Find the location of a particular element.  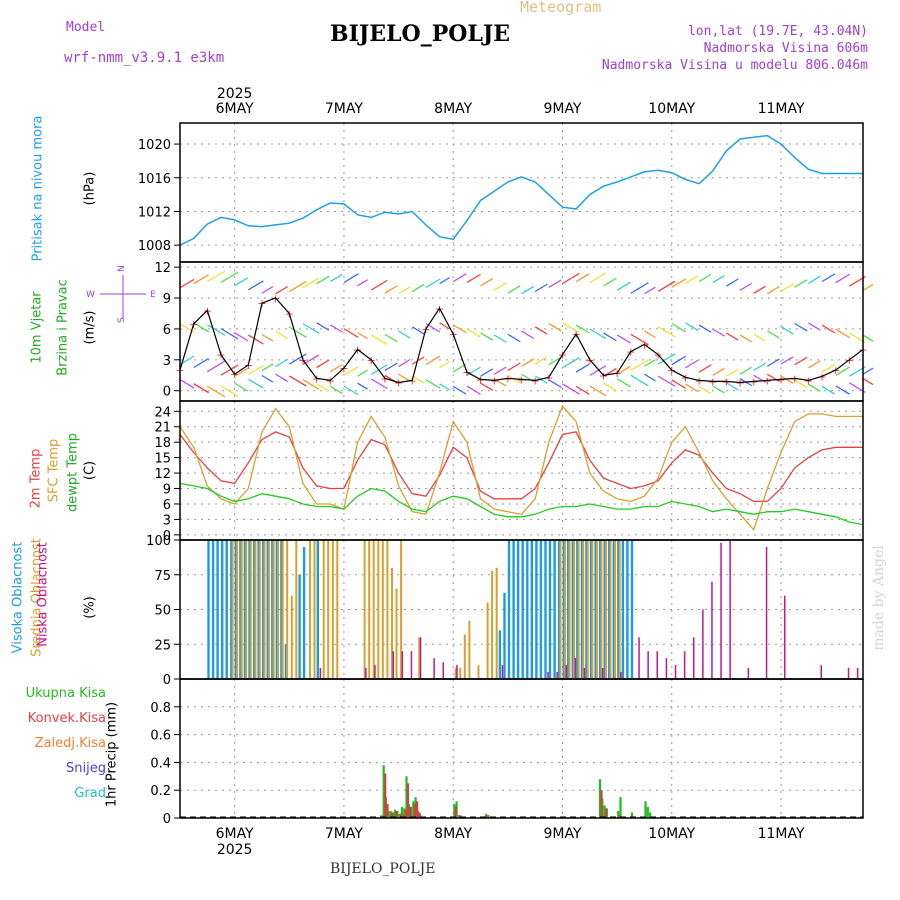

day-label-bottom: 10MAY is located at coordinates (671, 834).